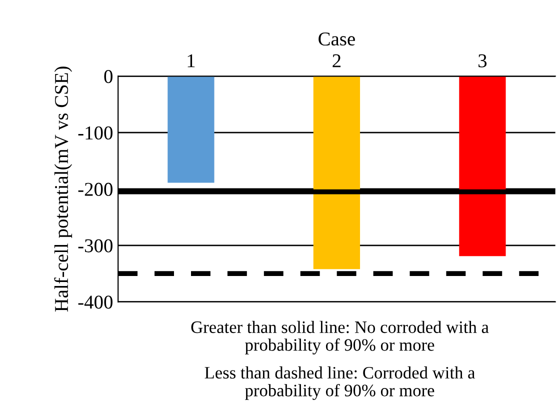 The height and width of the screenshot is (414, 557). I want to click on text: Less than dashed line: Corroded with a probability of 90% or more, so click(340, 383).